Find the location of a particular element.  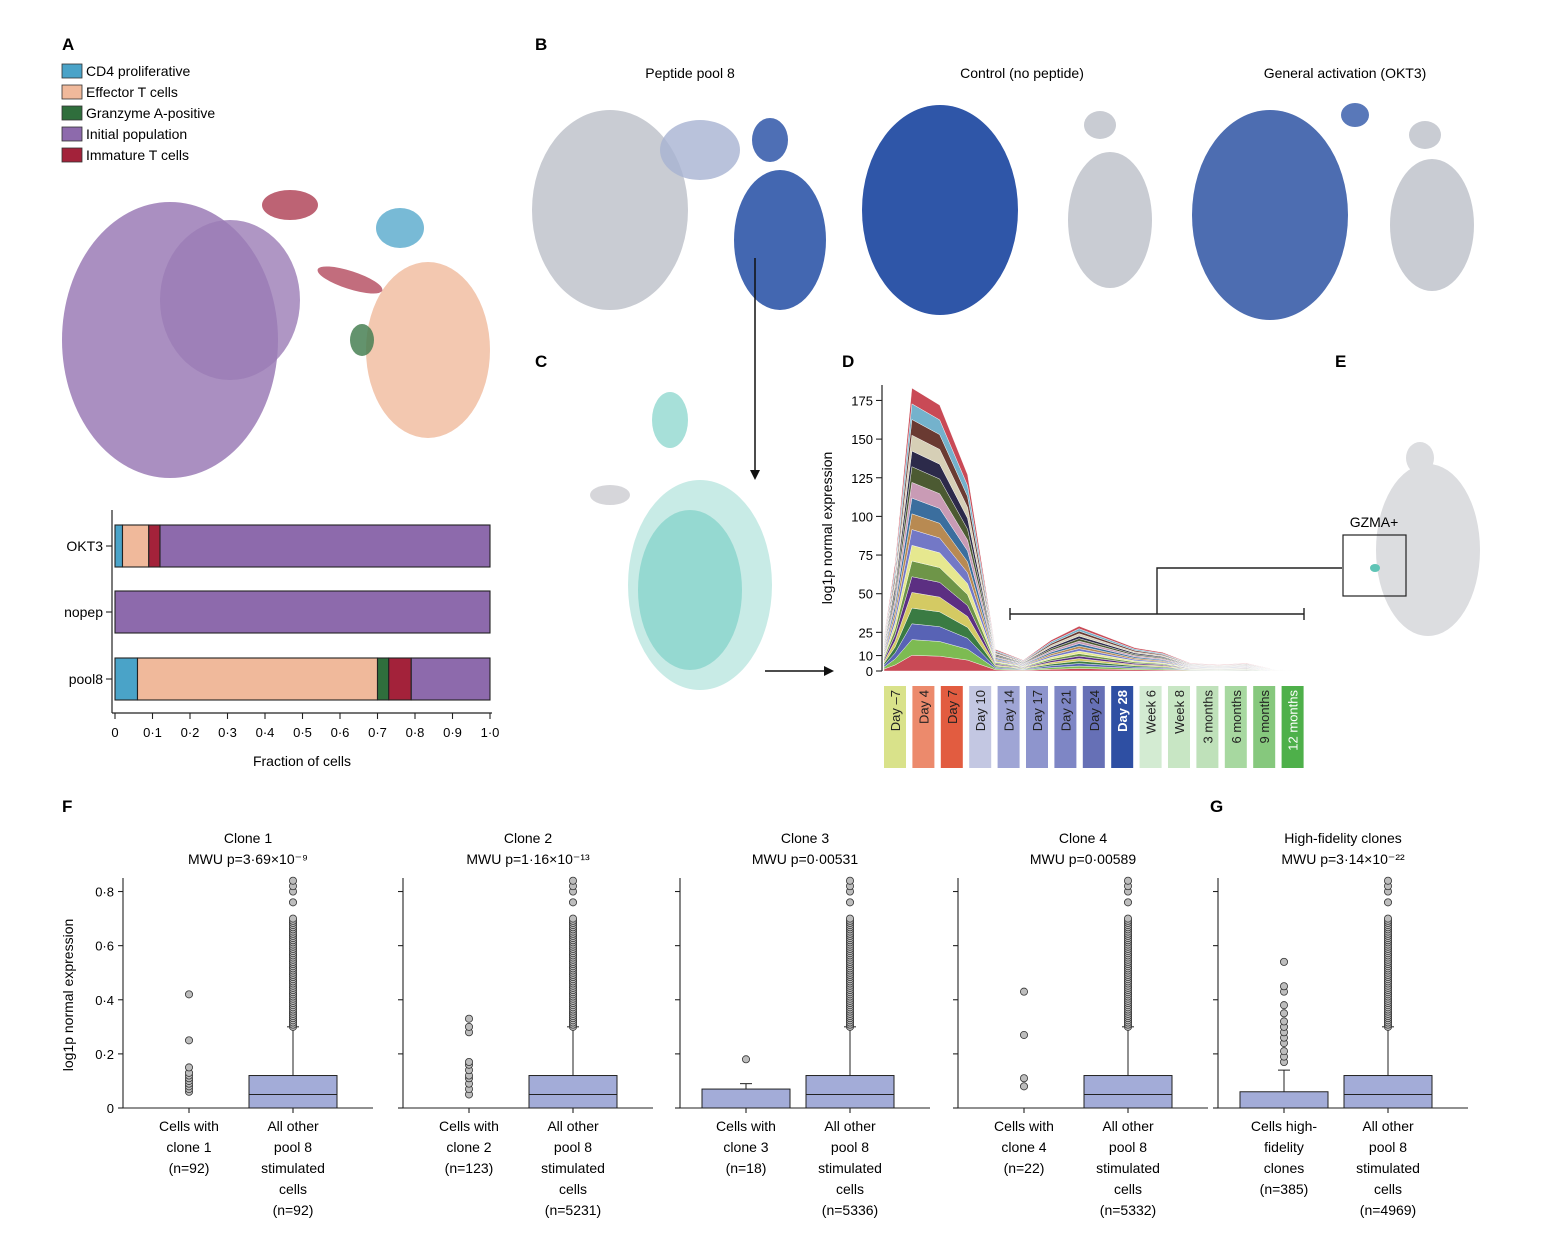

x-tick-label: 0 is located at coordinates (114, 732).